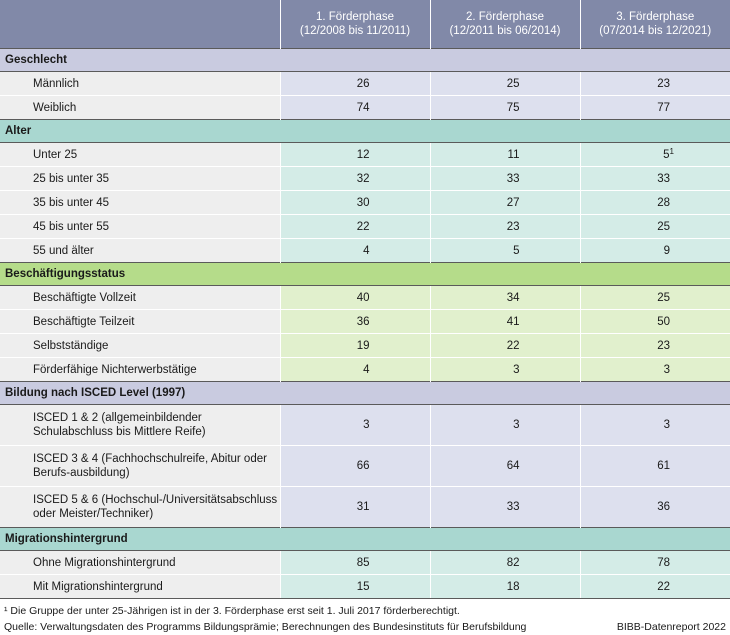 Image resolution: width=730 pixels, height=635 pixels. What do you see at coordinates (654, 24) in the screenshot?
I see `header-phase-3: 3. Förderphase (07/2014 bis 12/2021)` at bounding box center [654, 24].